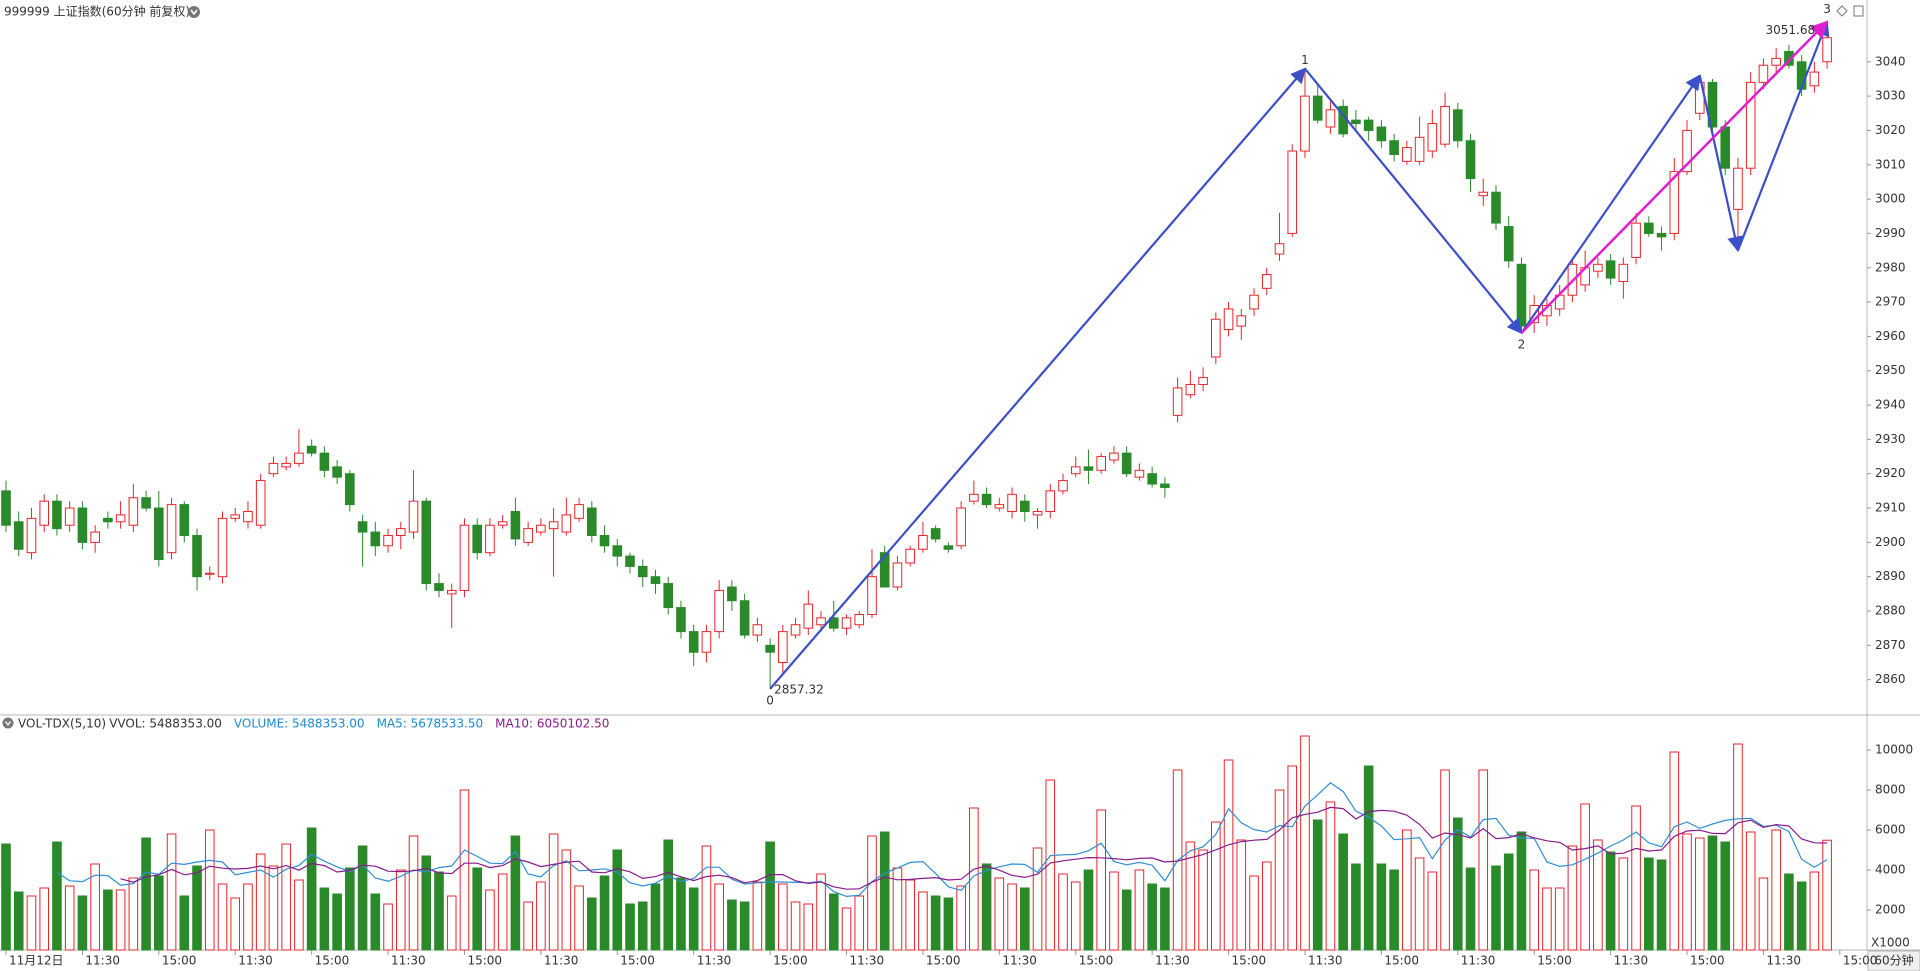 This screenshot has height=971, width=1920. Describe the element at coordinates (1890, 473) in the screenshot. I see `y-tick-label: 2920` at that location.